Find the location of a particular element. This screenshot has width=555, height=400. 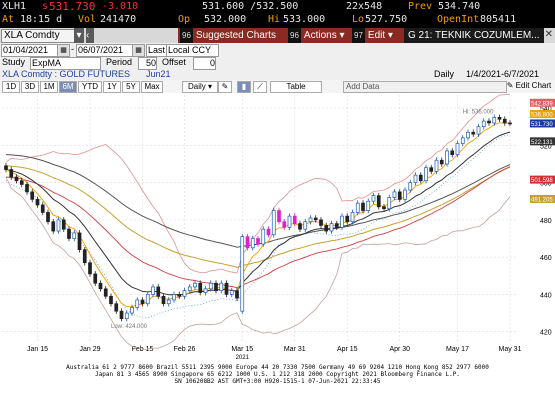

period-button-3d: 3D is located at coordinates (30, 87).